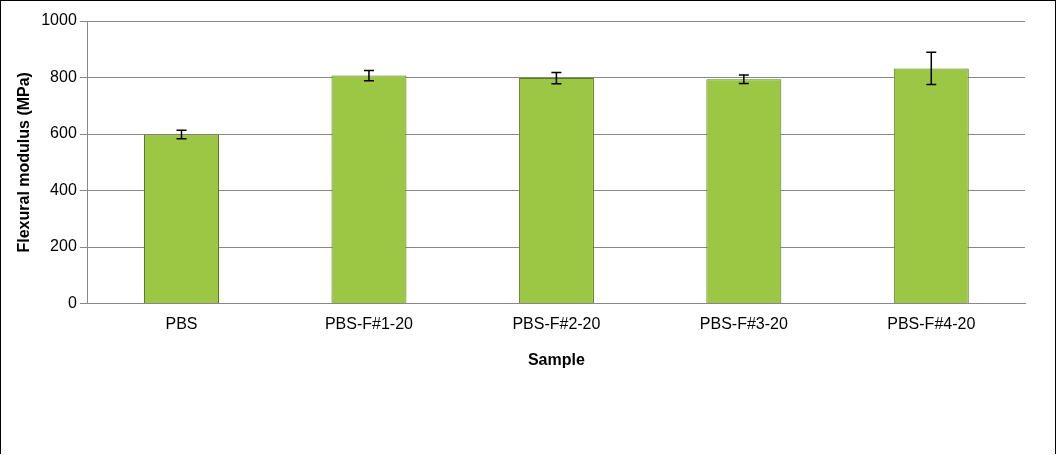 This screenshot has width=1056, height=455. I want to click on x-tick-label: PBS-F#3-20, so click(743, 323).